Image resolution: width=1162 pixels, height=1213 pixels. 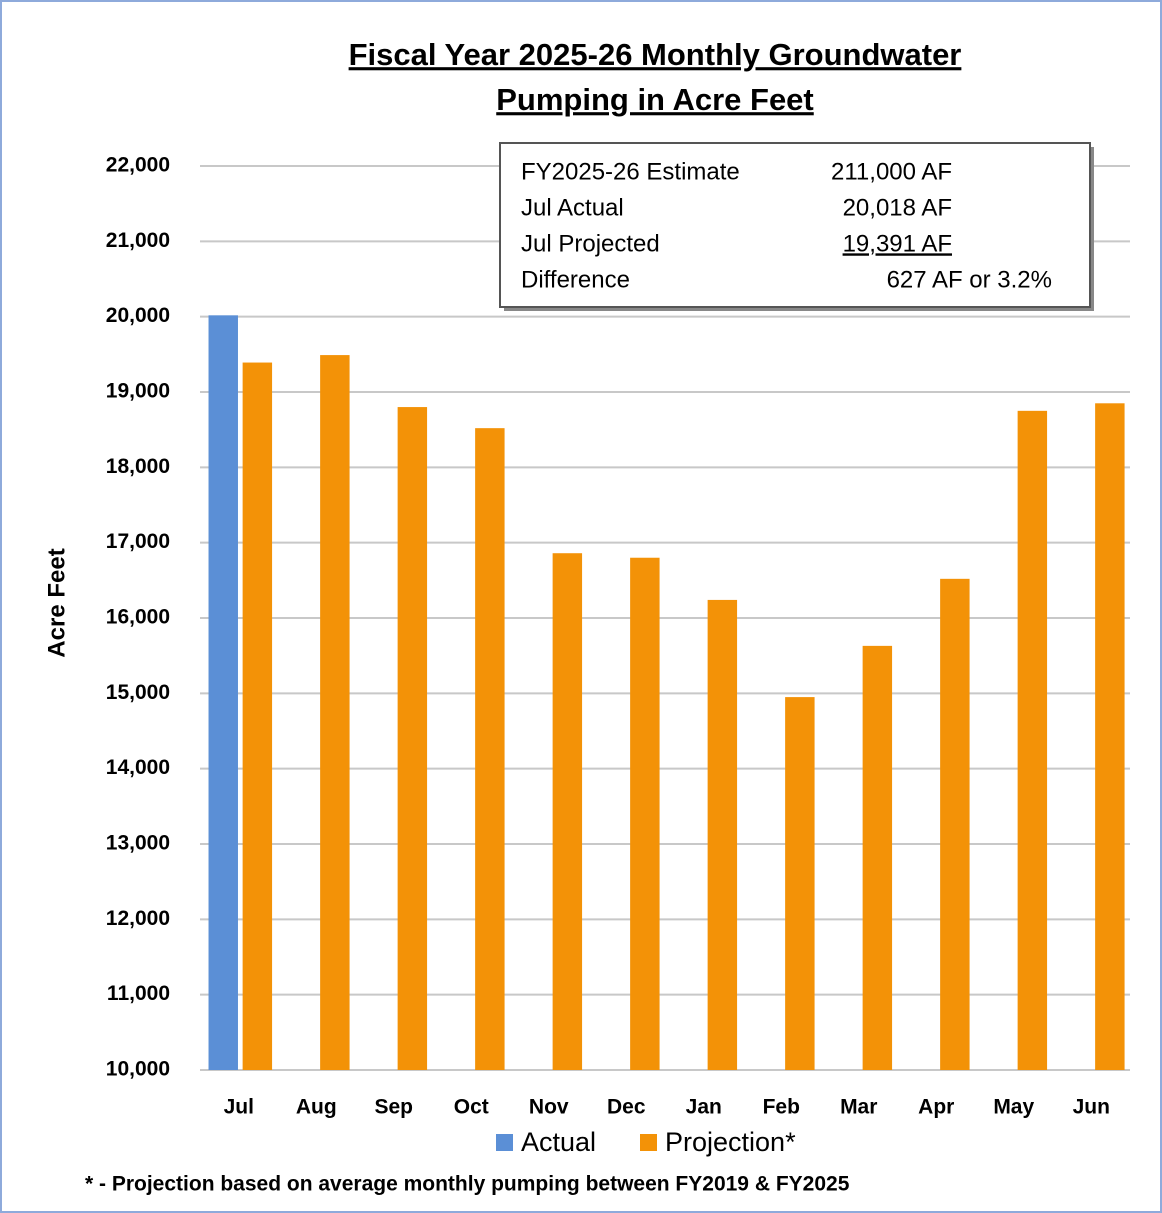 I want to click on legend-label: Actual, so click(x=558, y=1142).